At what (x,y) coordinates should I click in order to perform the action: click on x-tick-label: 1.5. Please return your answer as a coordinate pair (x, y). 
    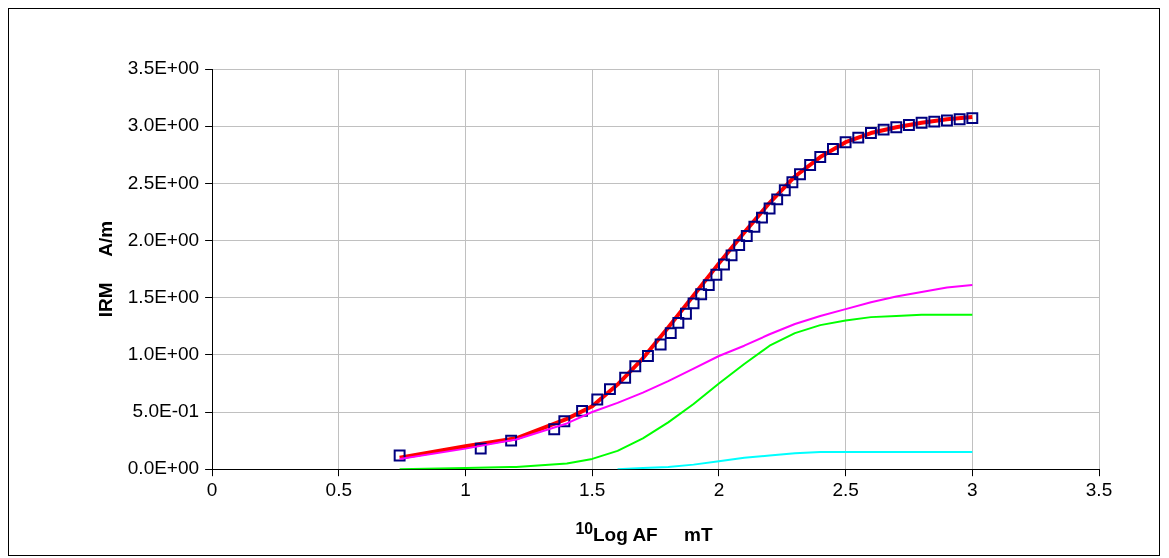
    Looking at the image, I should click on (592, 489).